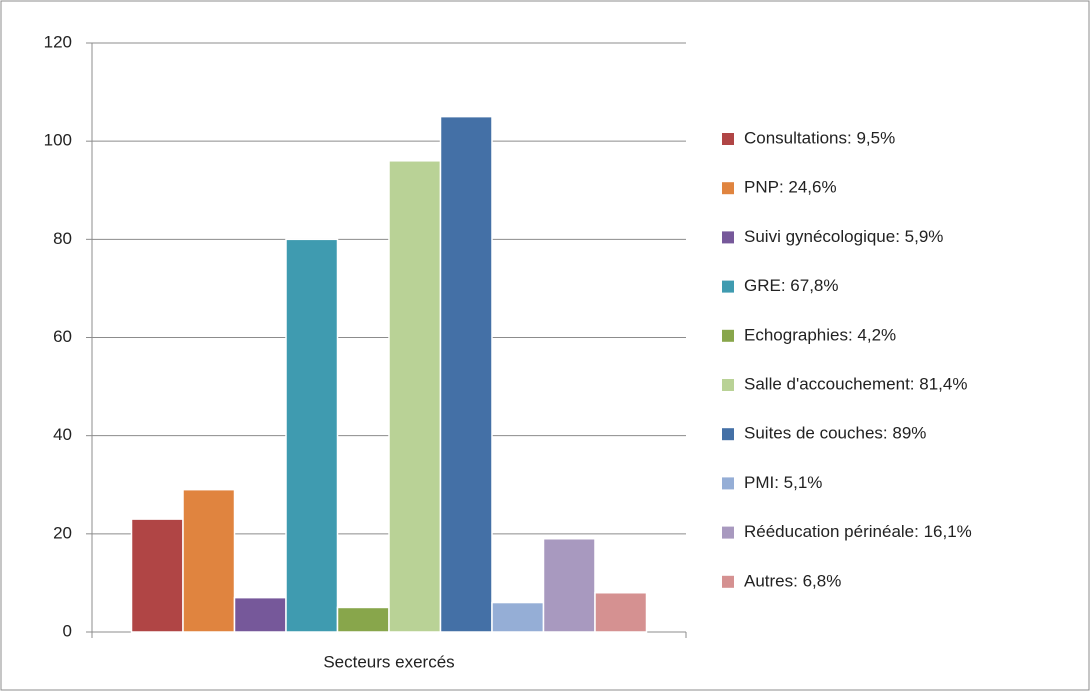 The image size is (1091, 692). Describe the element at coordinates (62, 336) in the screenshot. I see `y-tick-label: 60` at that location.